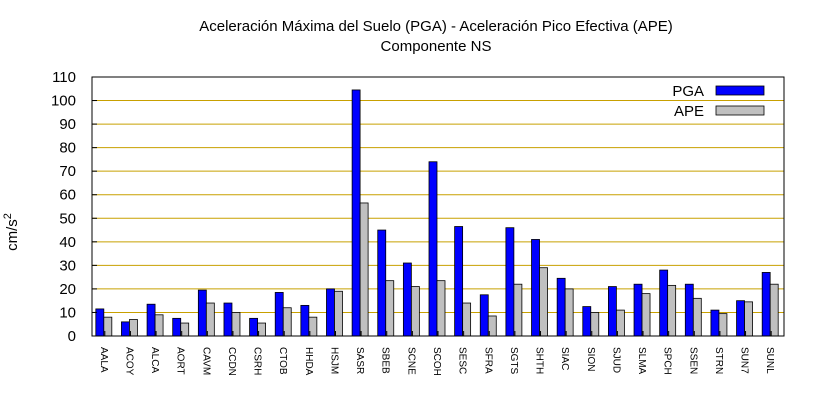 Image resolution: width=820 pixels, height=400 pixels. I want to click on x-tick-label: SCOH, so click(436, 361).